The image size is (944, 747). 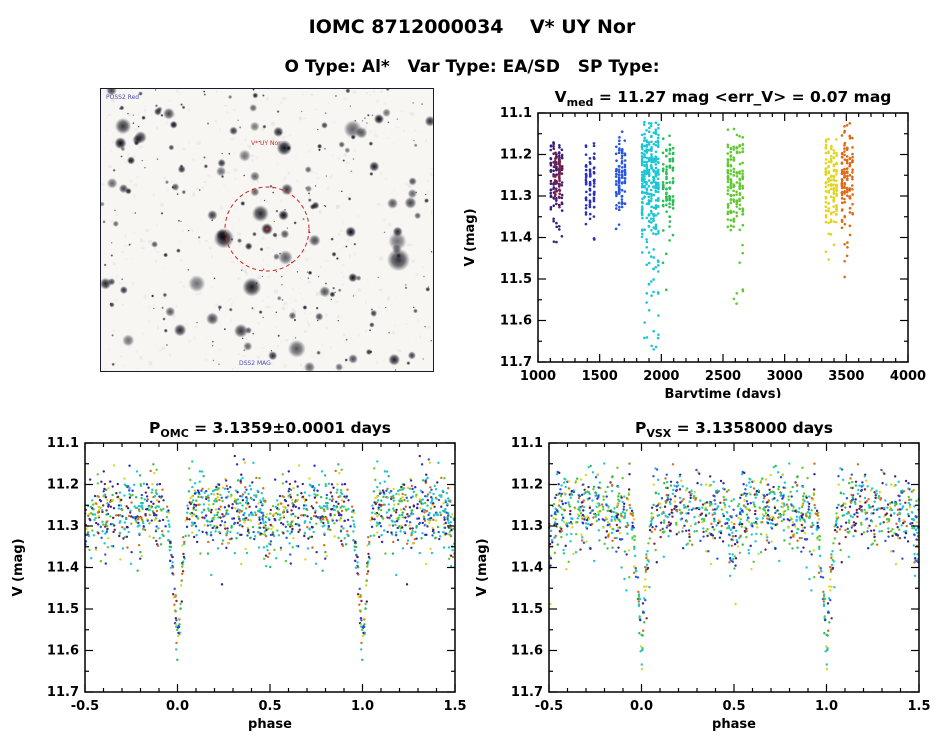 What do you see at coordinates (267, 230) in the screenshot?
I see `finding-chart-image` at bounding box center [267, 230].